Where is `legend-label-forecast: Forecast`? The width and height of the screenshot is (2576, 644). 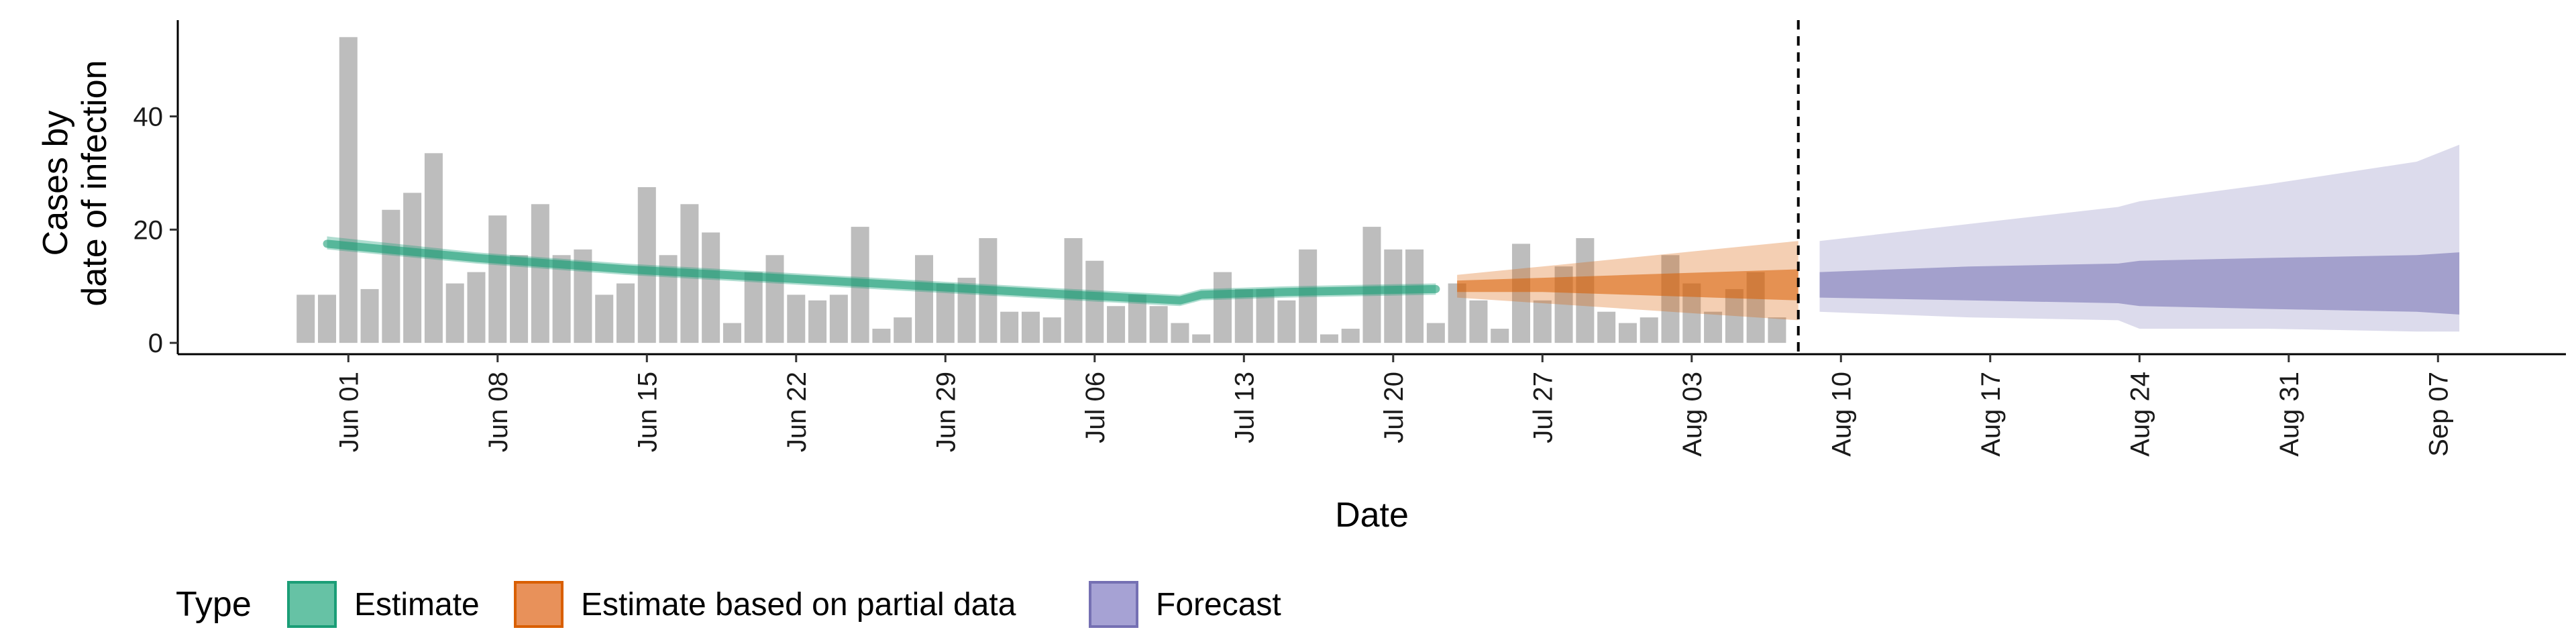 legend-label-forecast: Forecast is located at coordinates (1218, 605).